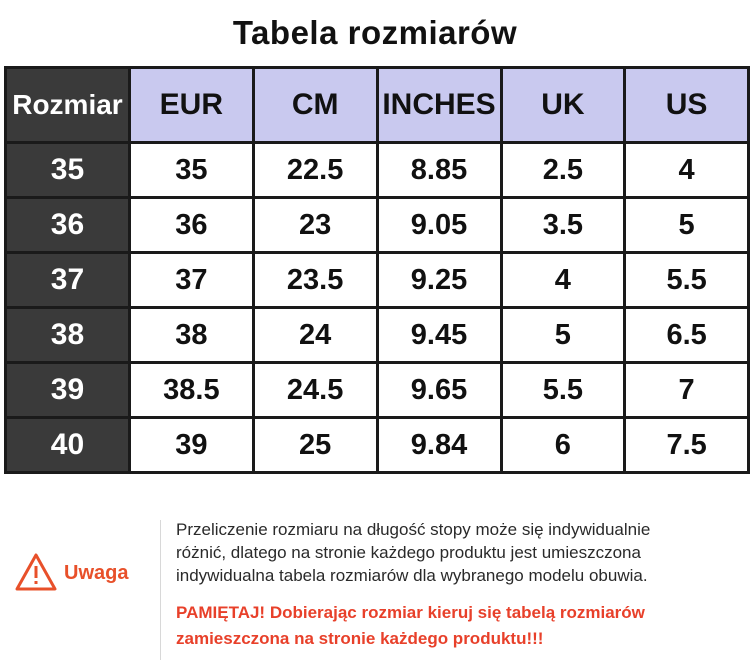 Image resolution: width=750 pixels, height=672 pixels. I want to click on table-row: 37 37 23.5 9.25 4 5.5, so click(377, 280).